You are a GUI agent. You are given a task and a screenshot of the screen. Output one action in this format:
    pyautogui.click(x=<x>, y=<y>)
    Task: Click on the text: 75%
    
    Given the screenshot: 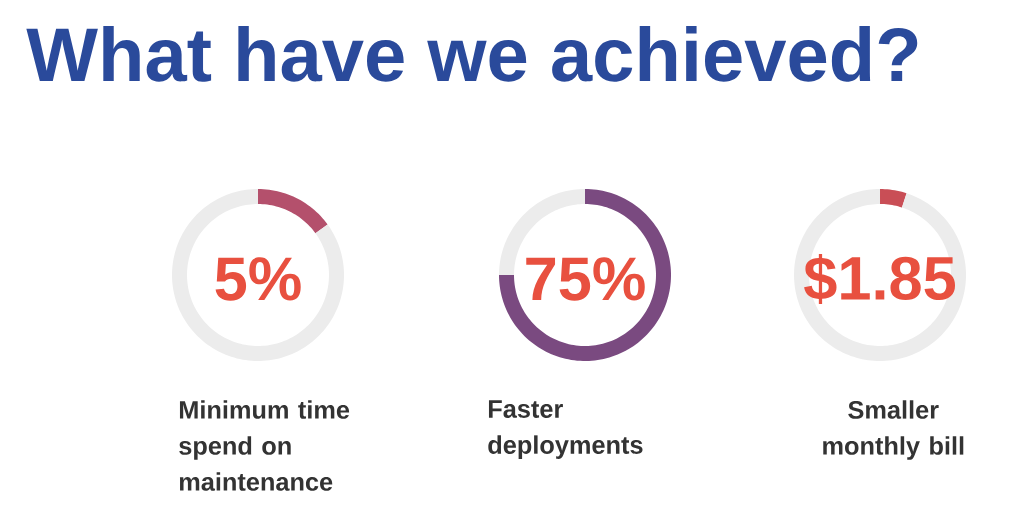 What is the action you would take?
    pyautogui.click(x=585, y=279)
    